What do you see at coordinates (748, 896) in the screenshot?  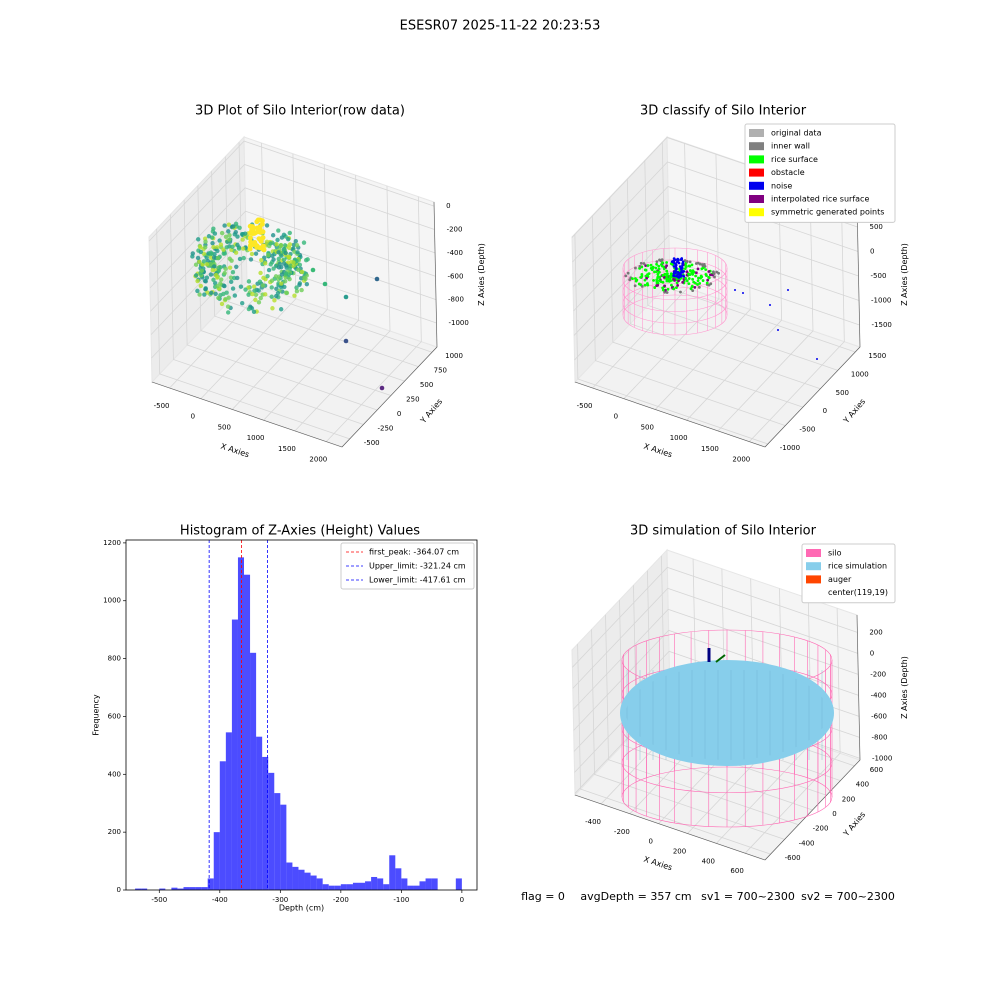 I see `footer-text: sv1 = 700~2300` at bounding box center [748, 896].